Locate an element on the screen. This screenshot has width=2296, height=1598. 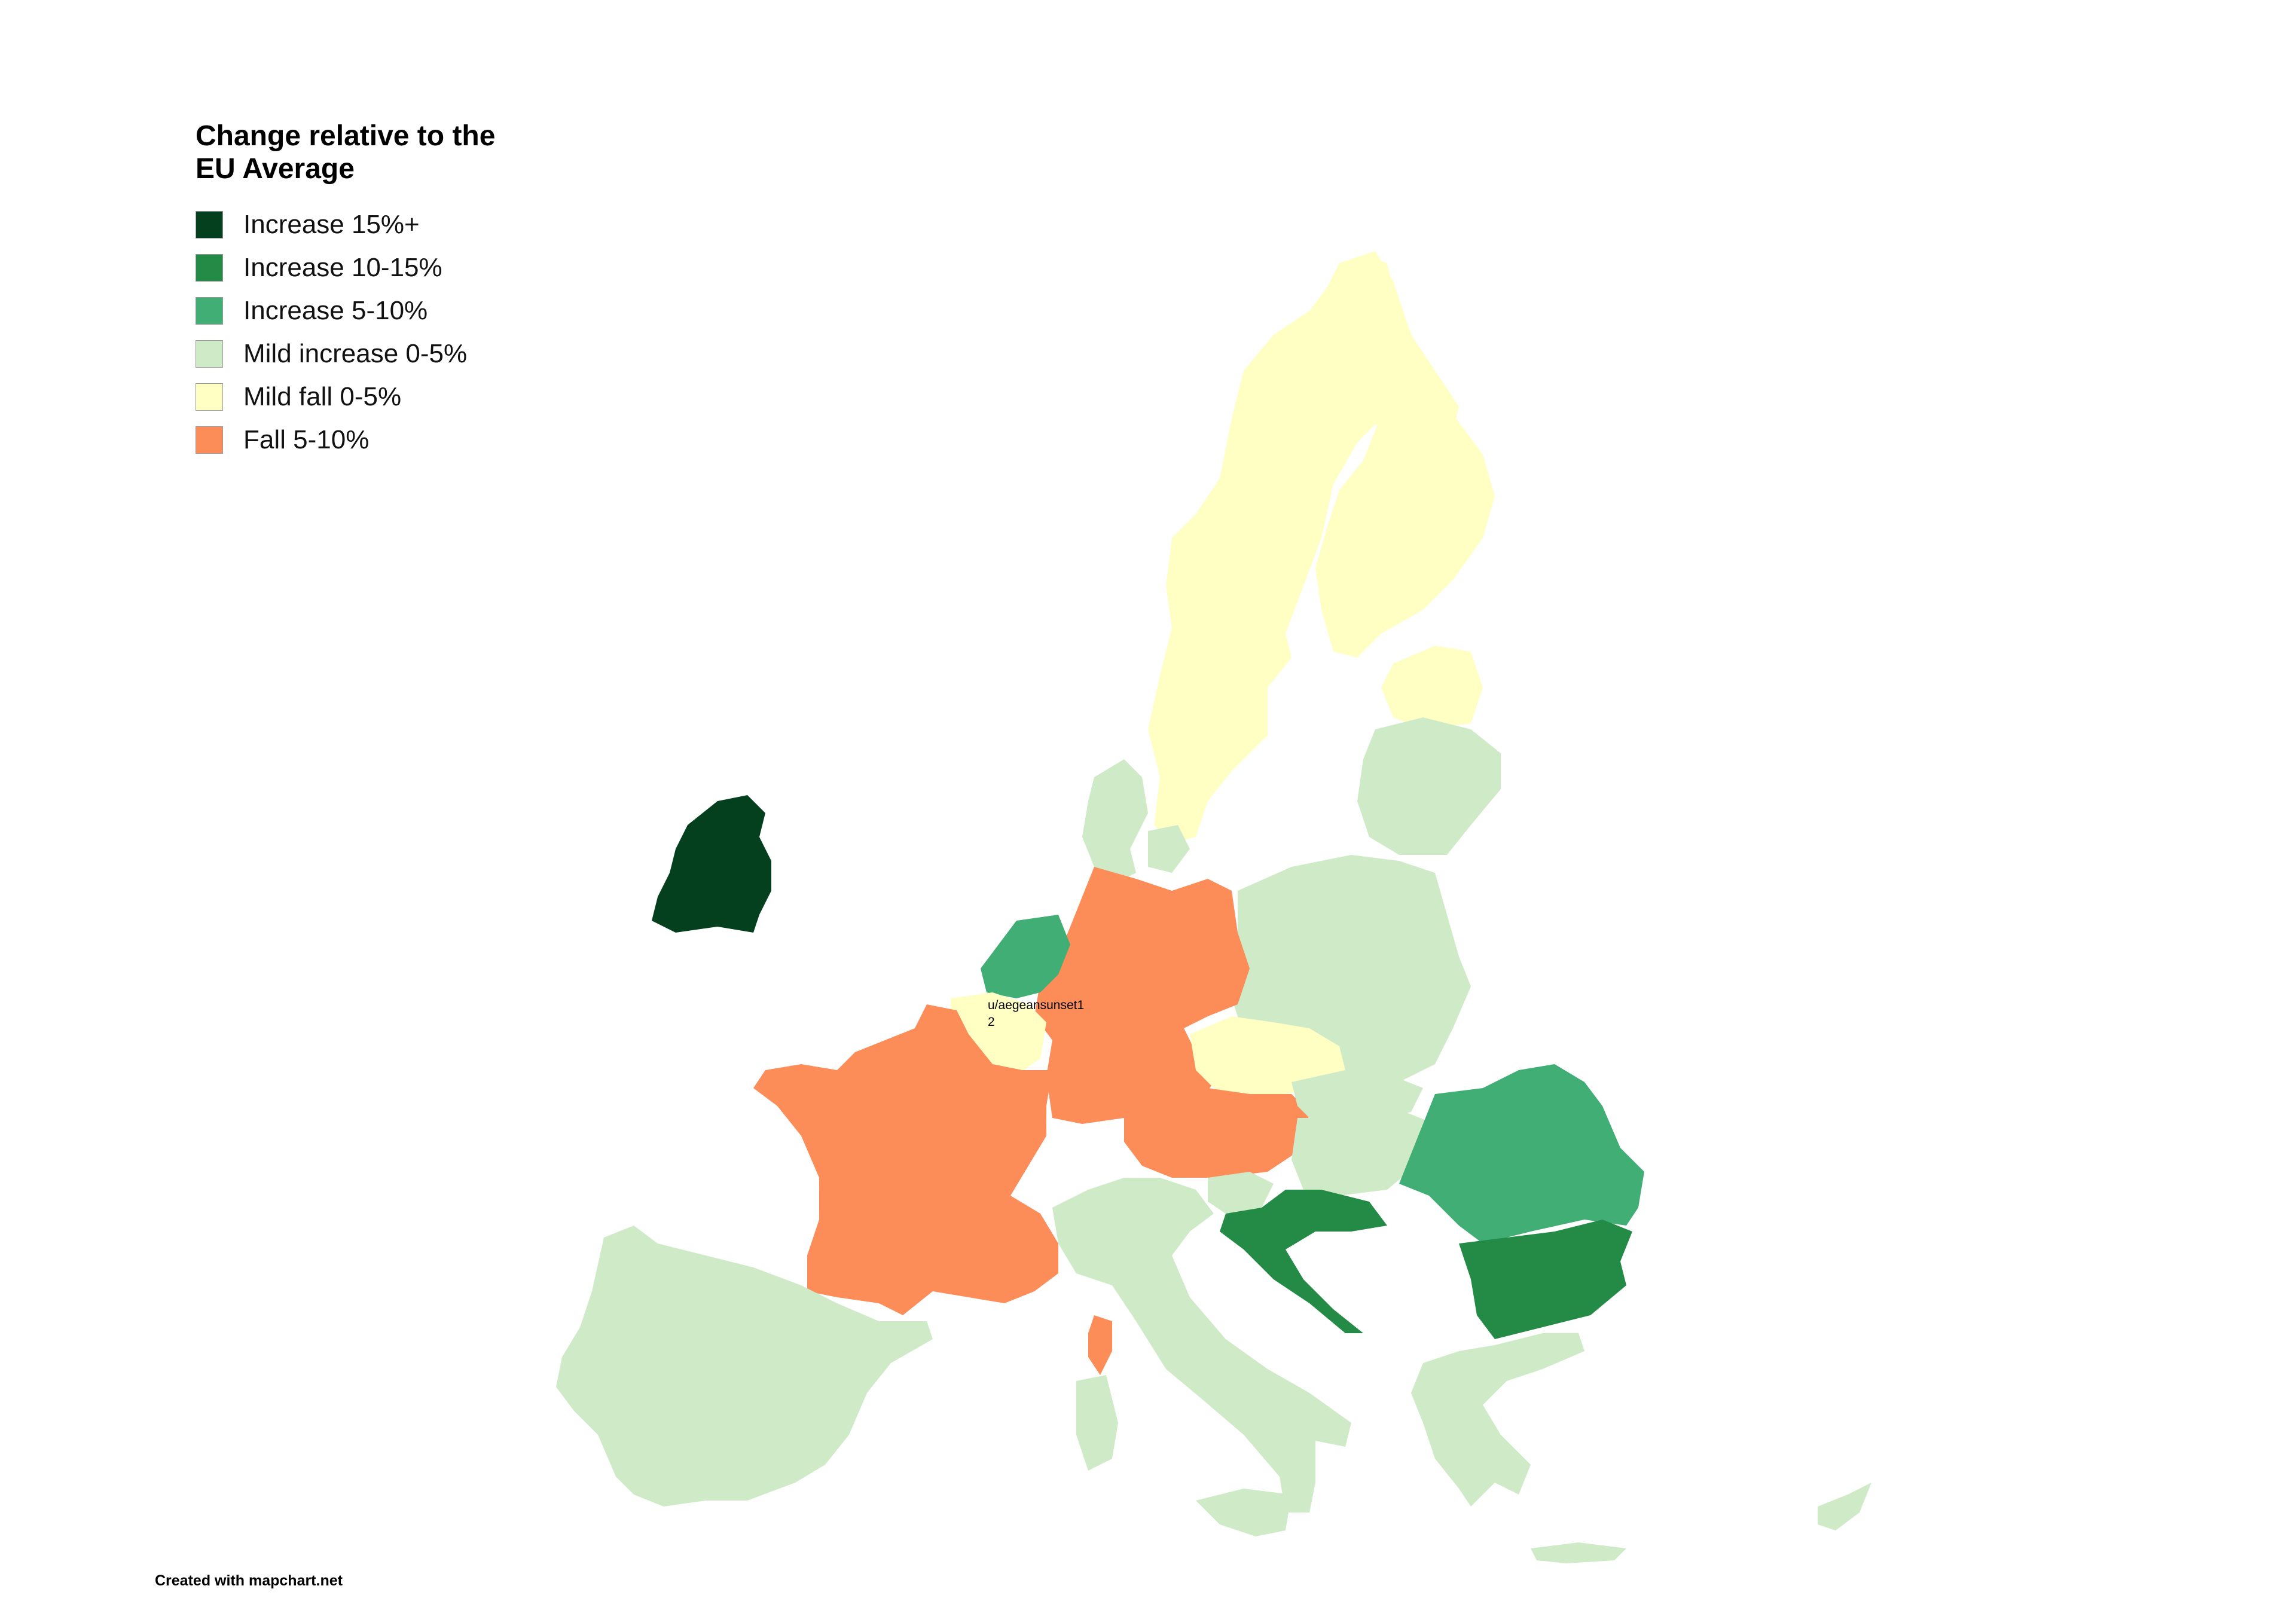
country-spain is located at coordinates (744, 1366).